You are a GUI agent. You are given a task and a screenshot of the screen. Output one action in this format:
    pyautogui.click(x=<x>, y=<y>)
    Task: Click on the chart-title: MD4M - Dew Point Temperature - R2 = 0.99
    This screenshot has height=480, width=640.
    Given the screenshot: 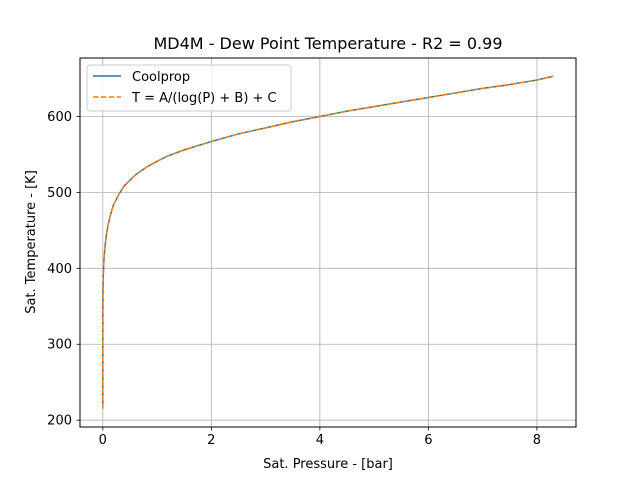 What is the action you would take?
    pyautogui.click(x=328, y=43)
    